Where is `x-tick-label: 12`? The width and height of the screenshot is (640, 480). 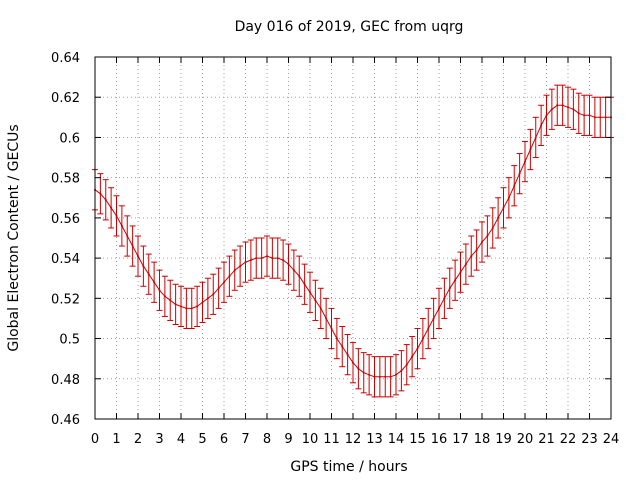
x-tick-label: 12 is located at coordinates (353, 439).